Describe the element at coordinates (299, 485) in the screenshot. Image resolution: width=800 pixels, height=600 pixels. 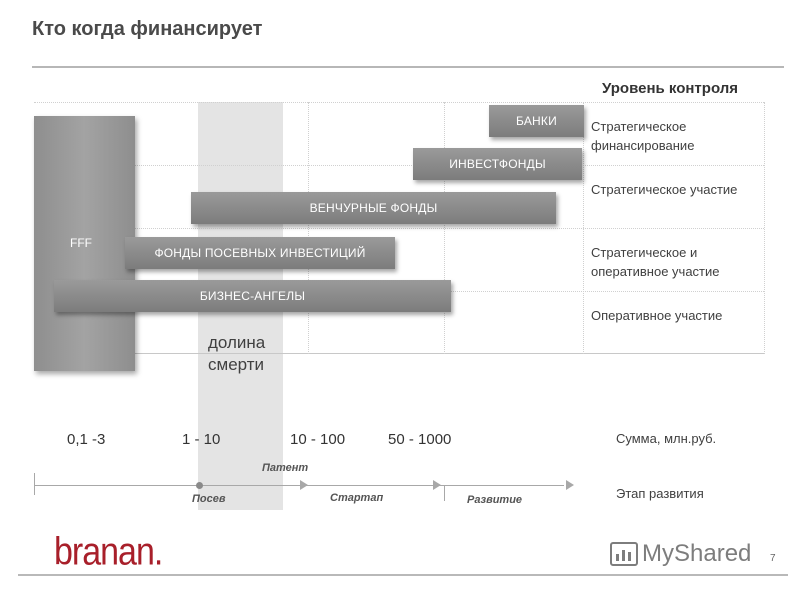
I see `stage-axis-line` at that location.